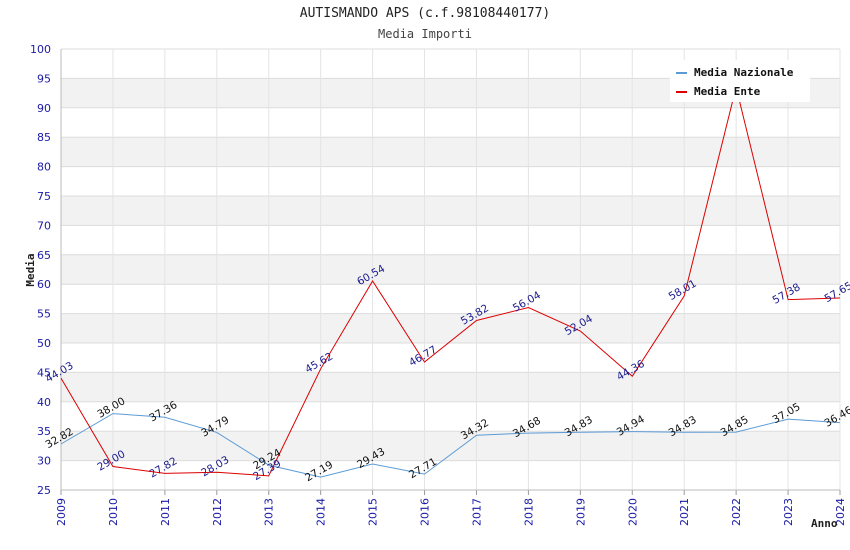  What do you see at coordinates (269, 512) in the screenshot?
I see `x-tick-label: 2013` at bounding box center [269, 512].